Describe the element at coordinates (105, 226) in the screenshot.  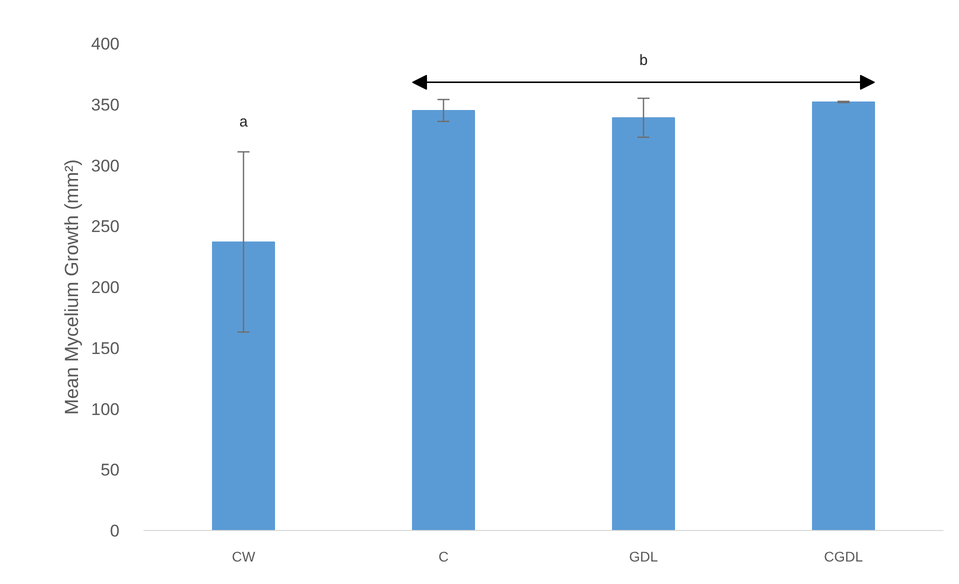
I see `y-tick-label: 250` at that location.